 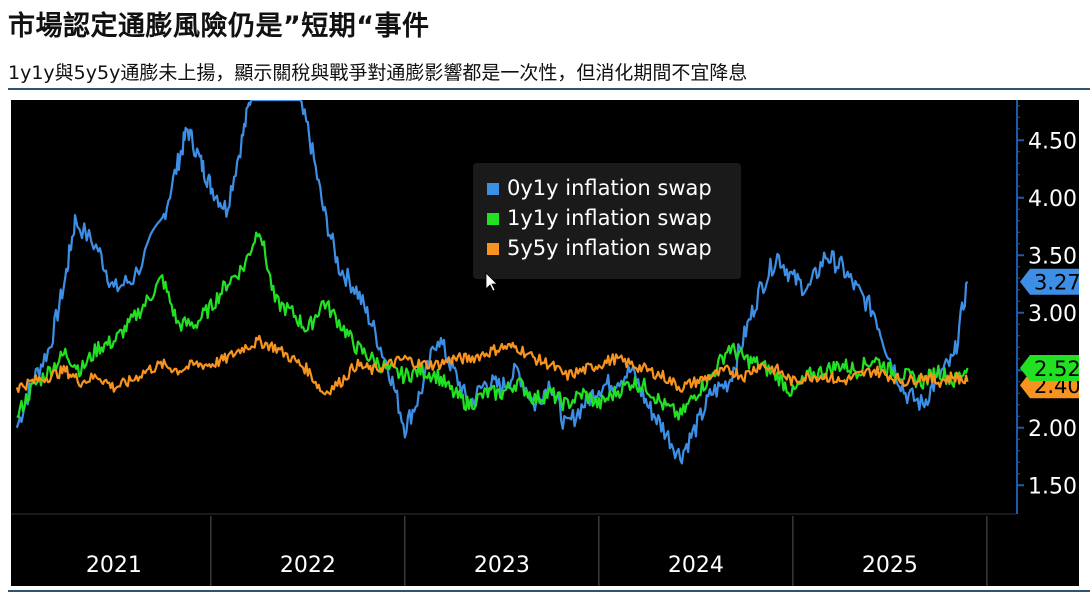 What do you see at coordinates (1056, 369) in the screenshot?
I see `last-value-label: 2.52` at bounding box center [1056, 369].